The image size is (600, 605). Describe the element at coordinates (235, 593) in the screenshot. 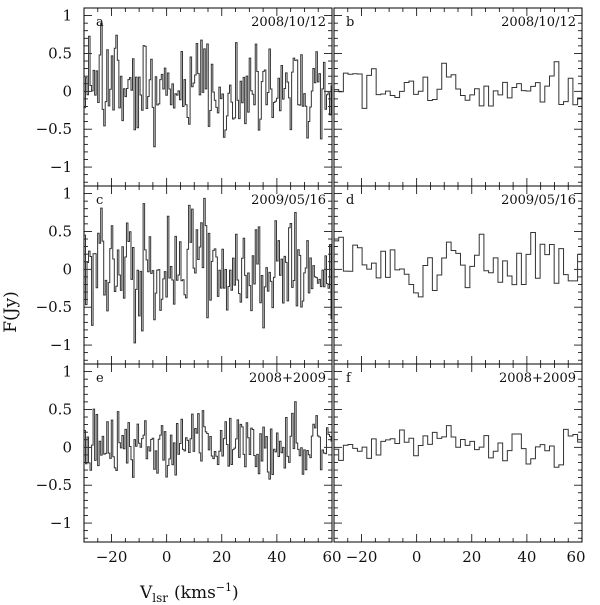

I see `x-axis-label-unit-close: )` at that location.